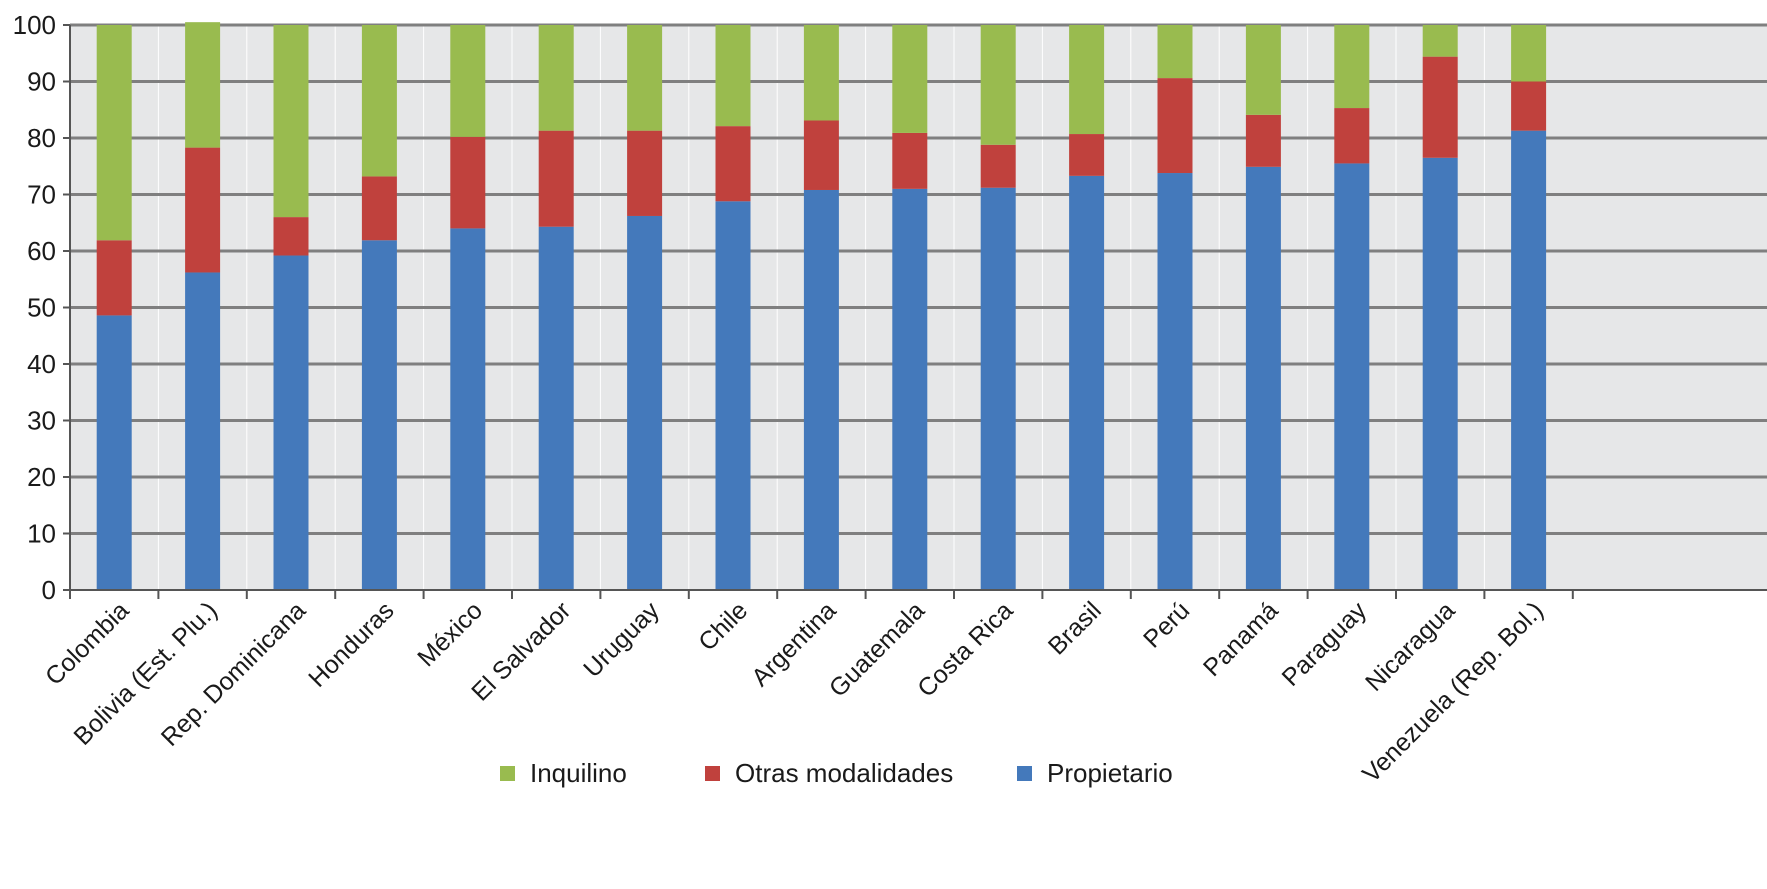 This screenshot has width=1767, height=889. I want to click on bar-otras-modalidades-bolivia-est-plu, so click(203, 210).